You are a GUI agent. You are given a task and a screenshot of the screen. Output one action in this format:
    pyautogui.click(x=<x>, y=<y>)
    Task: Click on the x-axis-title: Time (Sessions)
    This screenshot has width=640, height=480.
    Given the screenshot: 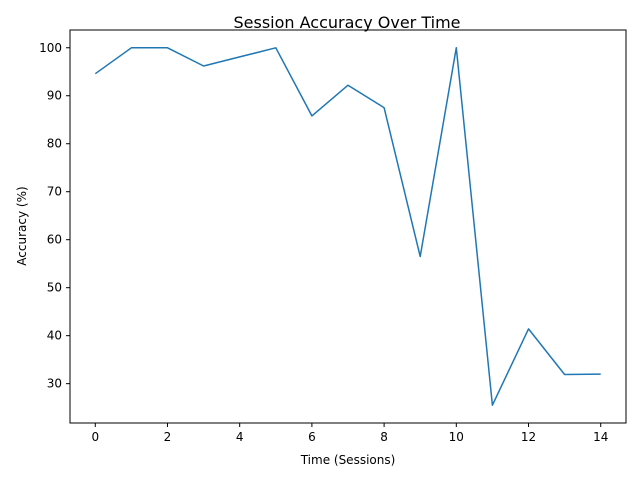 What is the action you would take?
    pyautogui.click(x=348, y=460)
    